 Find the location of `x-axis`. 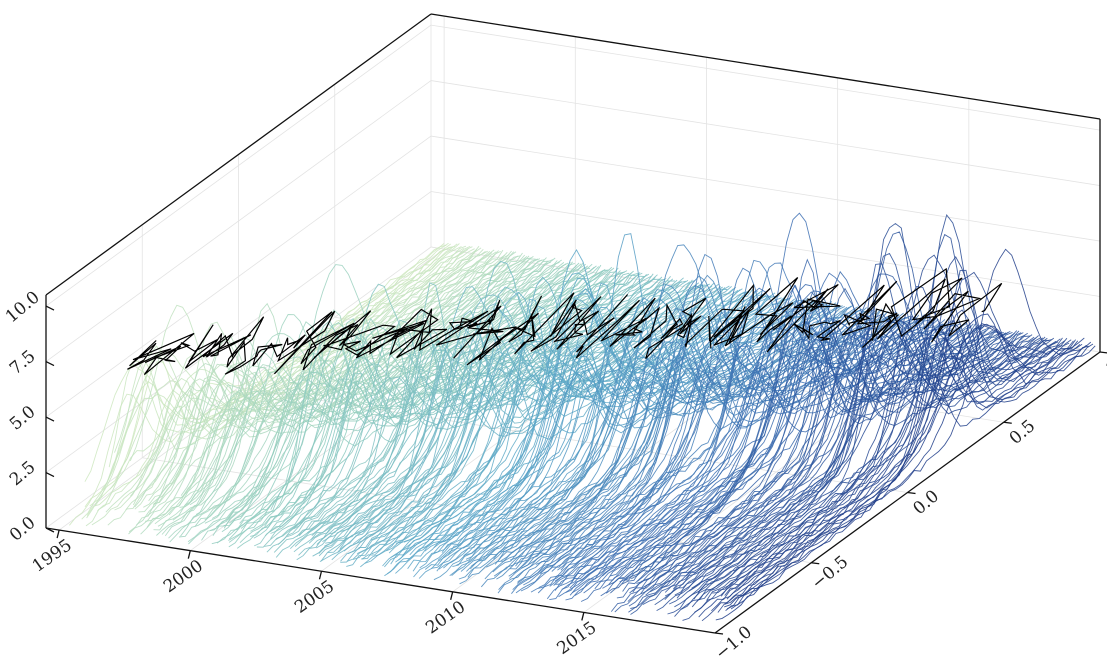

x-axis is located at coordinates (380, 580).